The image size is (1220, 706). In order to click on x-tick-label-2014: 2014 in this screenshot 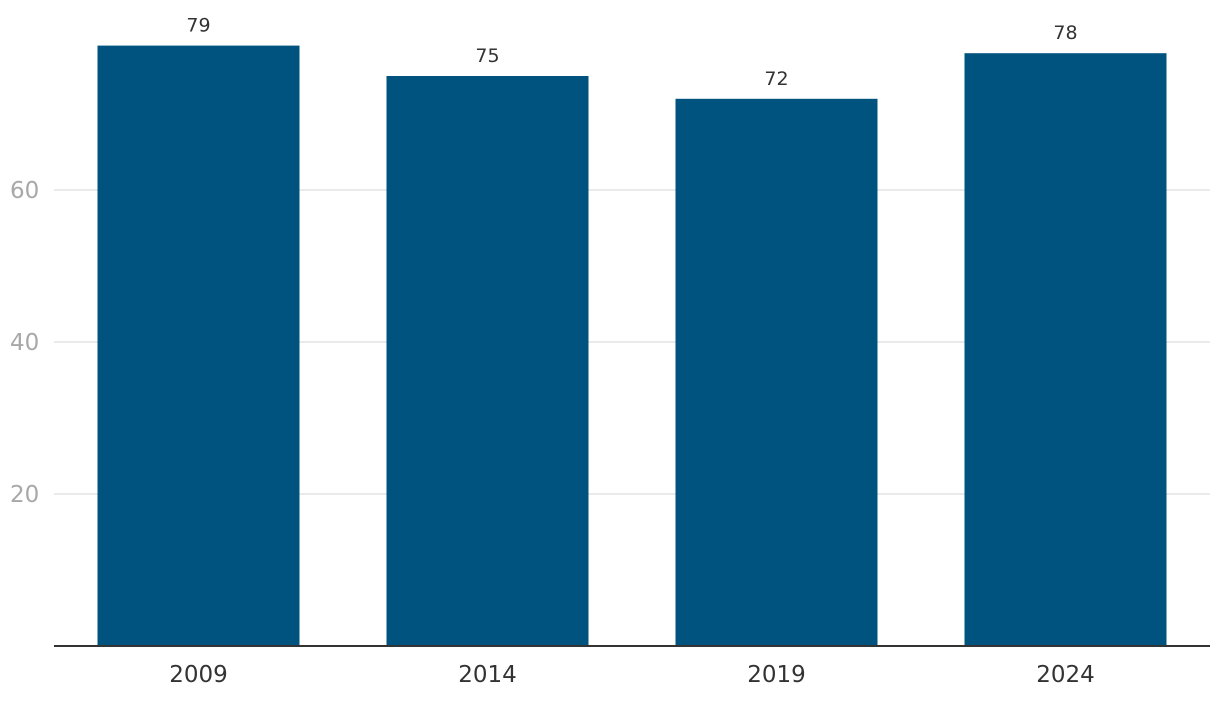, I will do `click(487, 675)`.